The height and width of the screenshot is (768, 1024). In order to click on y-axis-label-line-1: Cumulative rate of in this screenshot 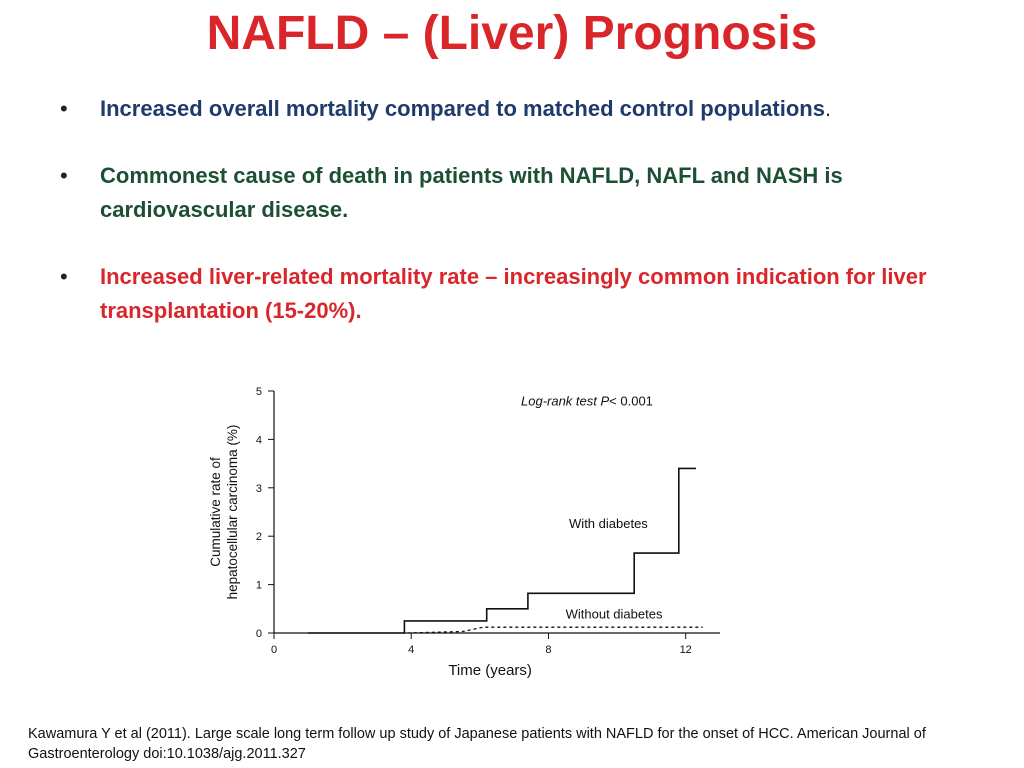, I will do `click(215, 512)`.